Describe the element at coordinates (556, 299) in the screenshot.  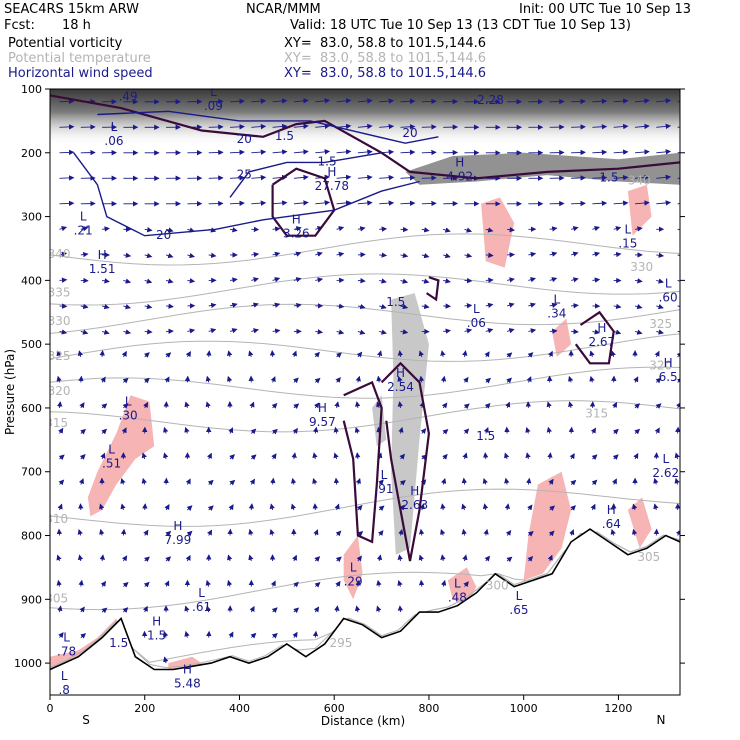
I see `extremum-type-label: L` at that location.